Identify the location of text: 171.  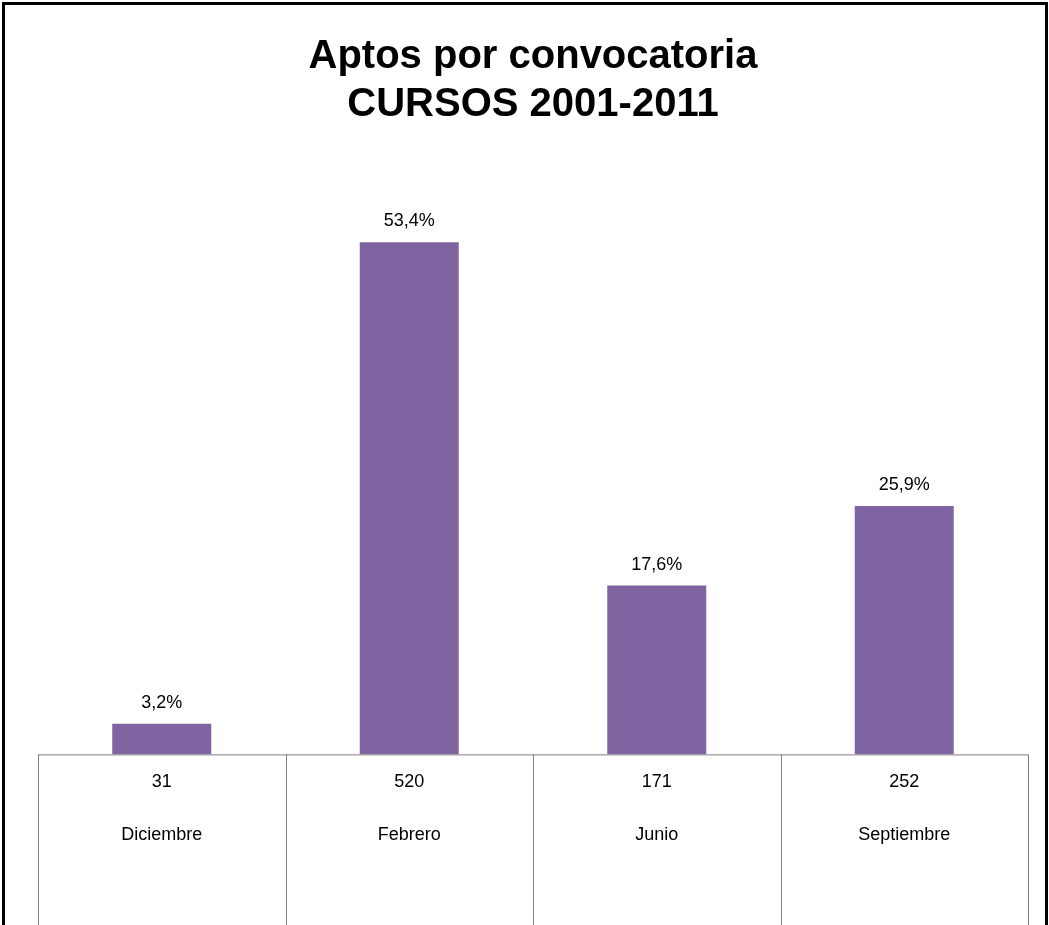
(656, 780).